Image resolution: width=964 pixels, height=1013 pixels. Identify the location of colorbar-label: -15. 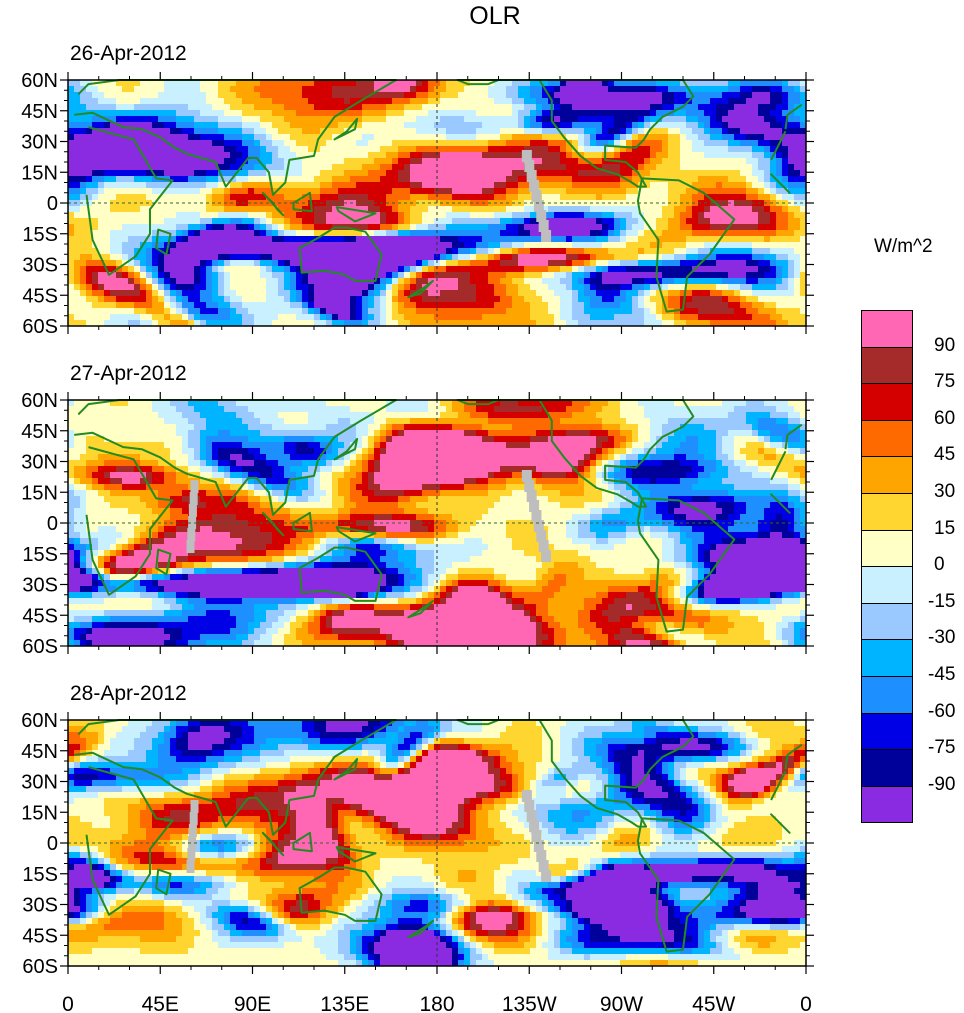
(942, 601).